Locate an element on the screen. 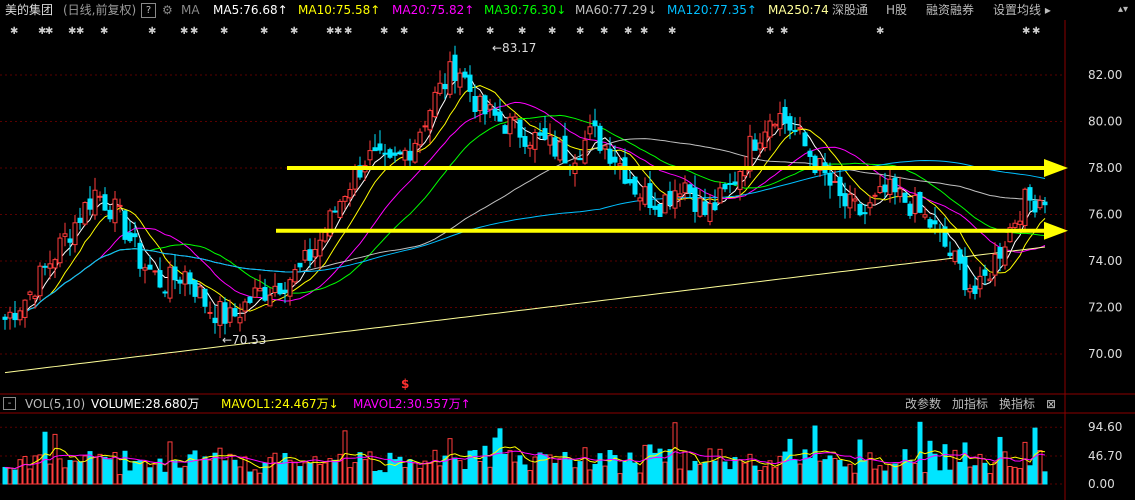 This screenshot has height=500, width=1135. edit-params-button: 改参数 is located at coordinates (923, 404).